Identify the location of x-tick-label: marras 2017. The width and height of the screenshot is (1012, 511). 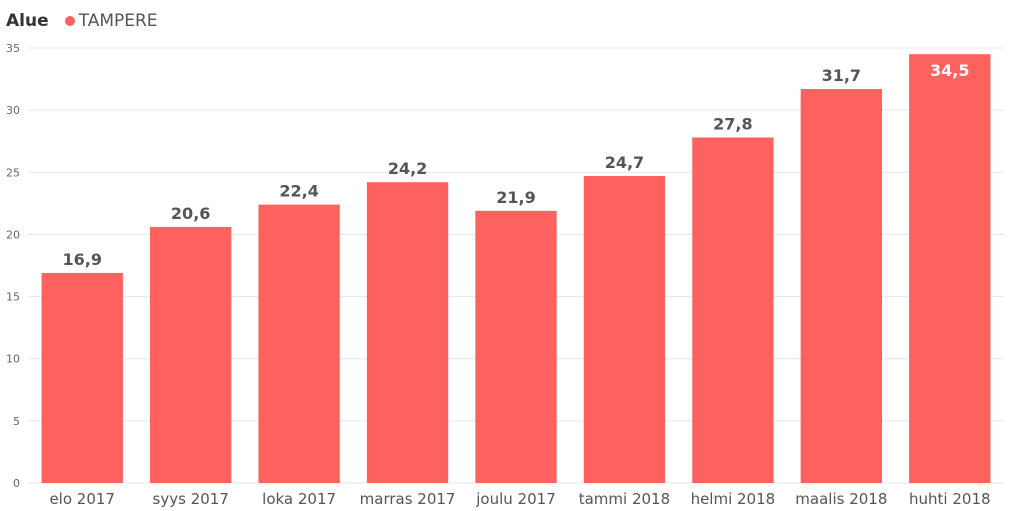
(408, 499).